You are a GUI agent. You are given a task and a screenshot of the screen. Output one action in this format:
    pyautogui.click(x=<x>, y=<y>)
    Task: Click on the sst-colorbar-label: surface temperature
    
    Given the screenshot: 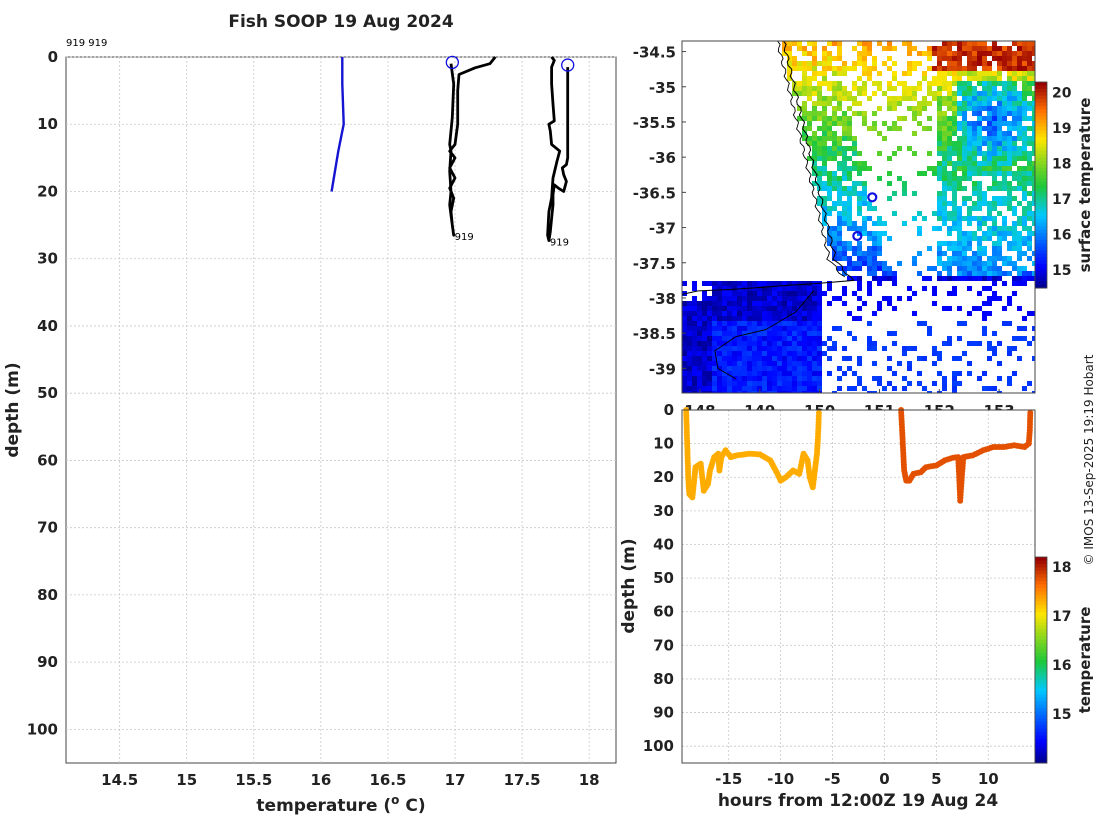 What is the action you would take?
    pyautogui.click(x=1085, y=185)
    